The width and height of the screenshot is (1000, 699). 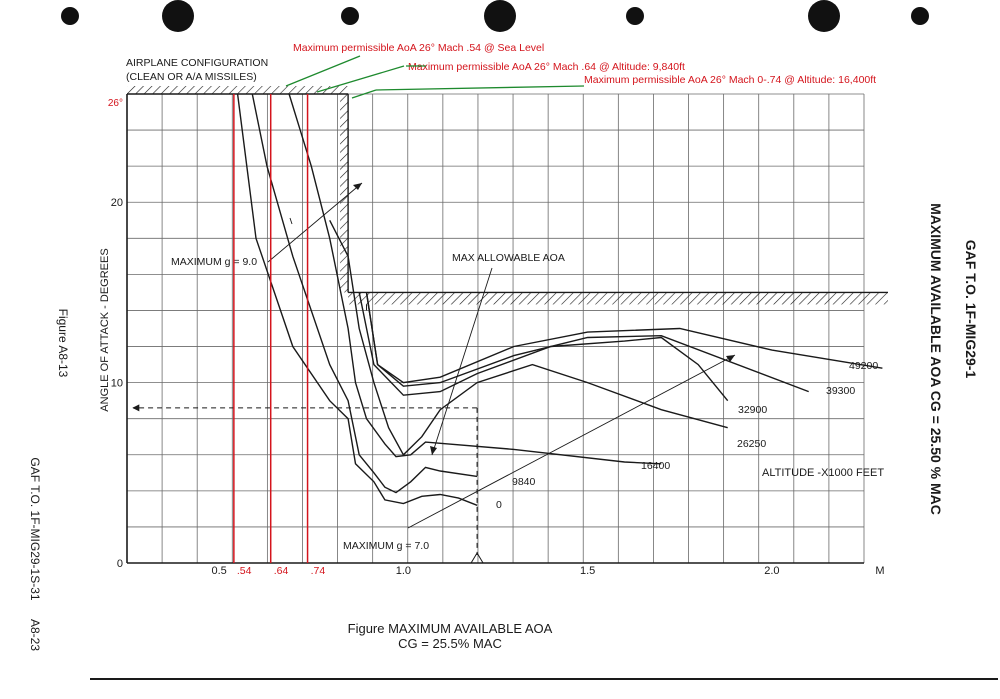 What do you see at coordinates (214, 262) in the screenshot?
I see `max-g-9-label: MAXIMUM g = 9.0` at bounding box center [214, 262].